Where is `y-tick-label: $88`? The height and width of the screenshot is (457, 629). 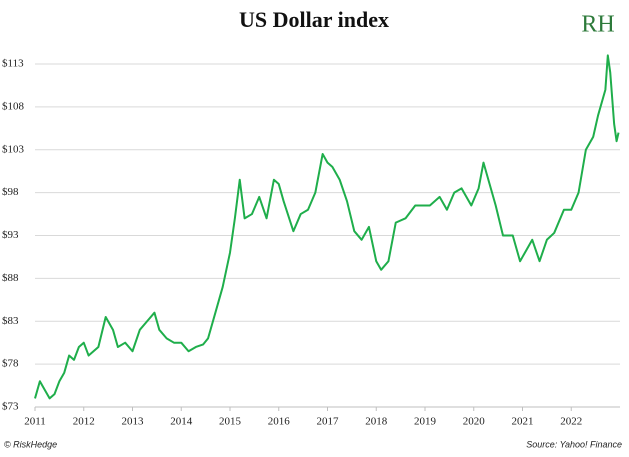 y-tick-label: $88 is located at coordinates (10, 278).